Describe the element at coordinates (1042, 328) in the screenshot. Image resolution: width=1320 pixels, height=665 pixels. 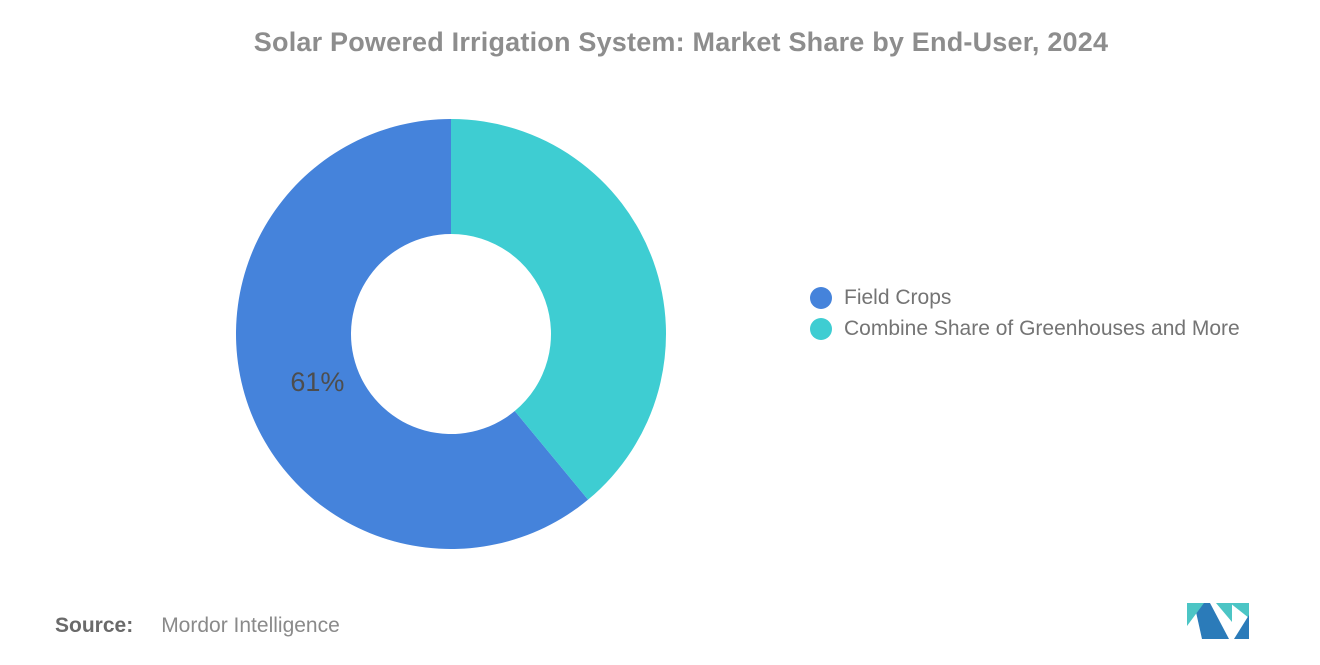
I see `legend-item-label: Combine Share of Greenhouses and More` at that location.